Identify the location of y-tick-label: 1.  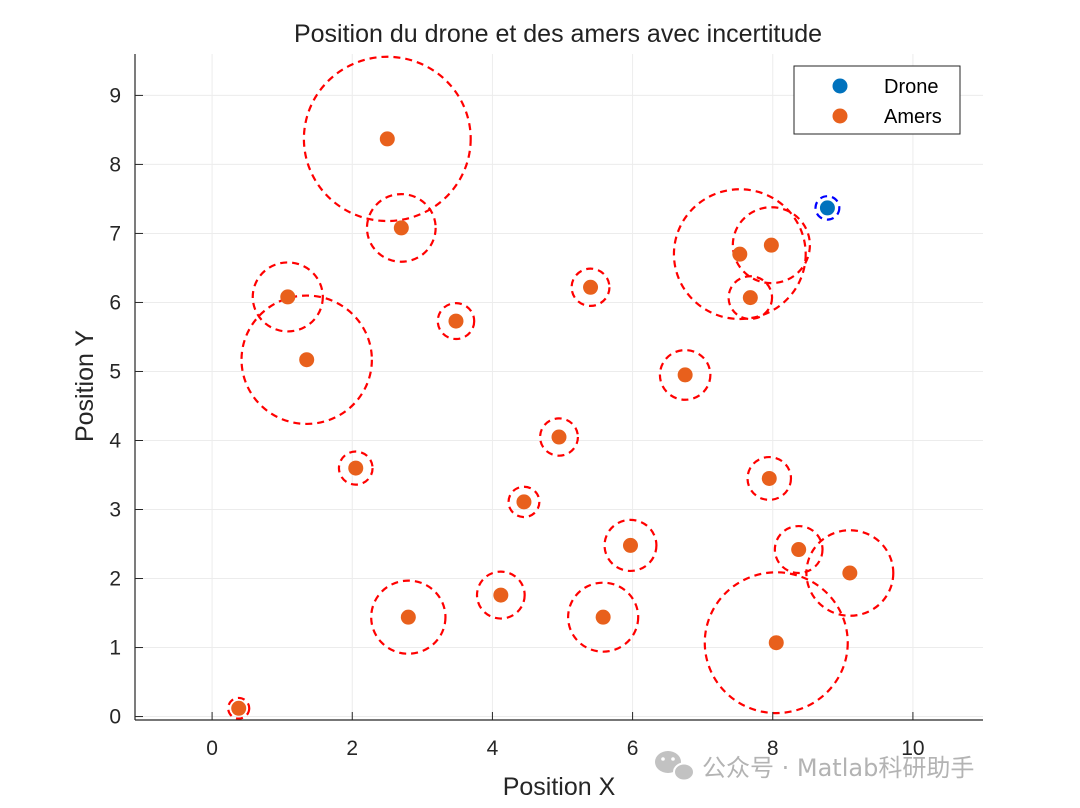
(115, 648).